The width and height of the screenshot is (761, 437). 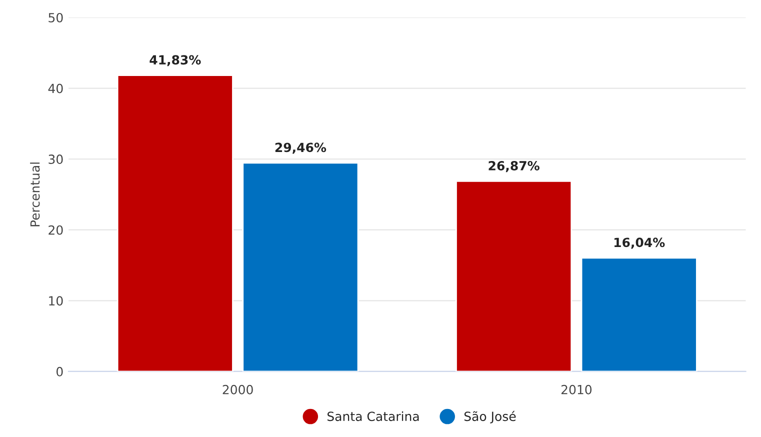 What do you see at coordinates (35, 194) in the screenshot?
I see `y-axis-title: Percentual` at bounding box center [35, 194].